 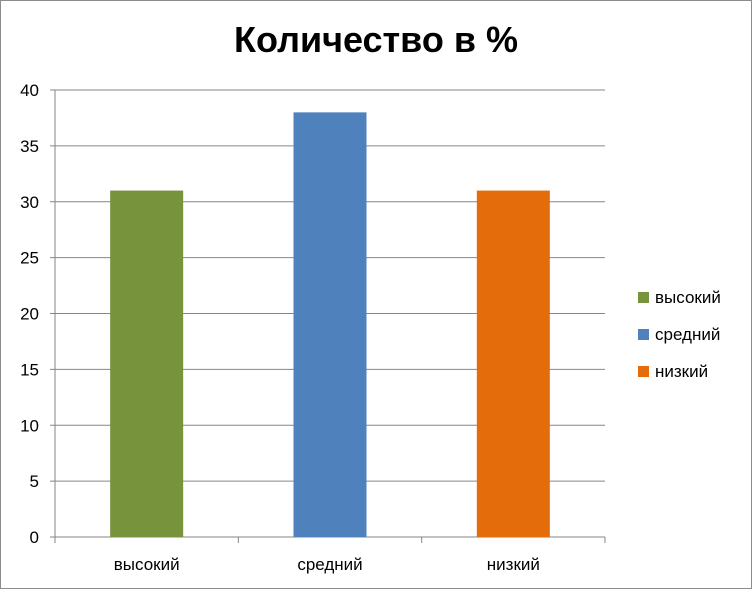 What do you see at coordinates (29, 425) in the screenshot?
I see `y-tick-label: 10` at bounding box center [29, 425].